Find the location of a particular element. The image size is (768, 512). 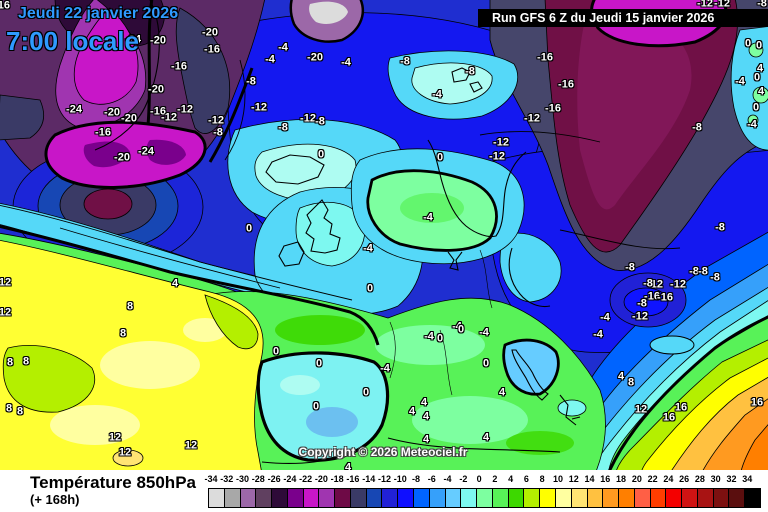

scale-tick-label: -4 is located at coordinates (447, 479).